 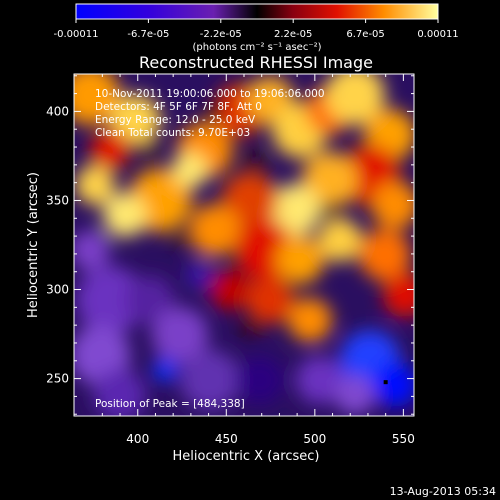 I want to click on peak-position-label: Position of Peak = [484,338], so click(x=170, y=404).